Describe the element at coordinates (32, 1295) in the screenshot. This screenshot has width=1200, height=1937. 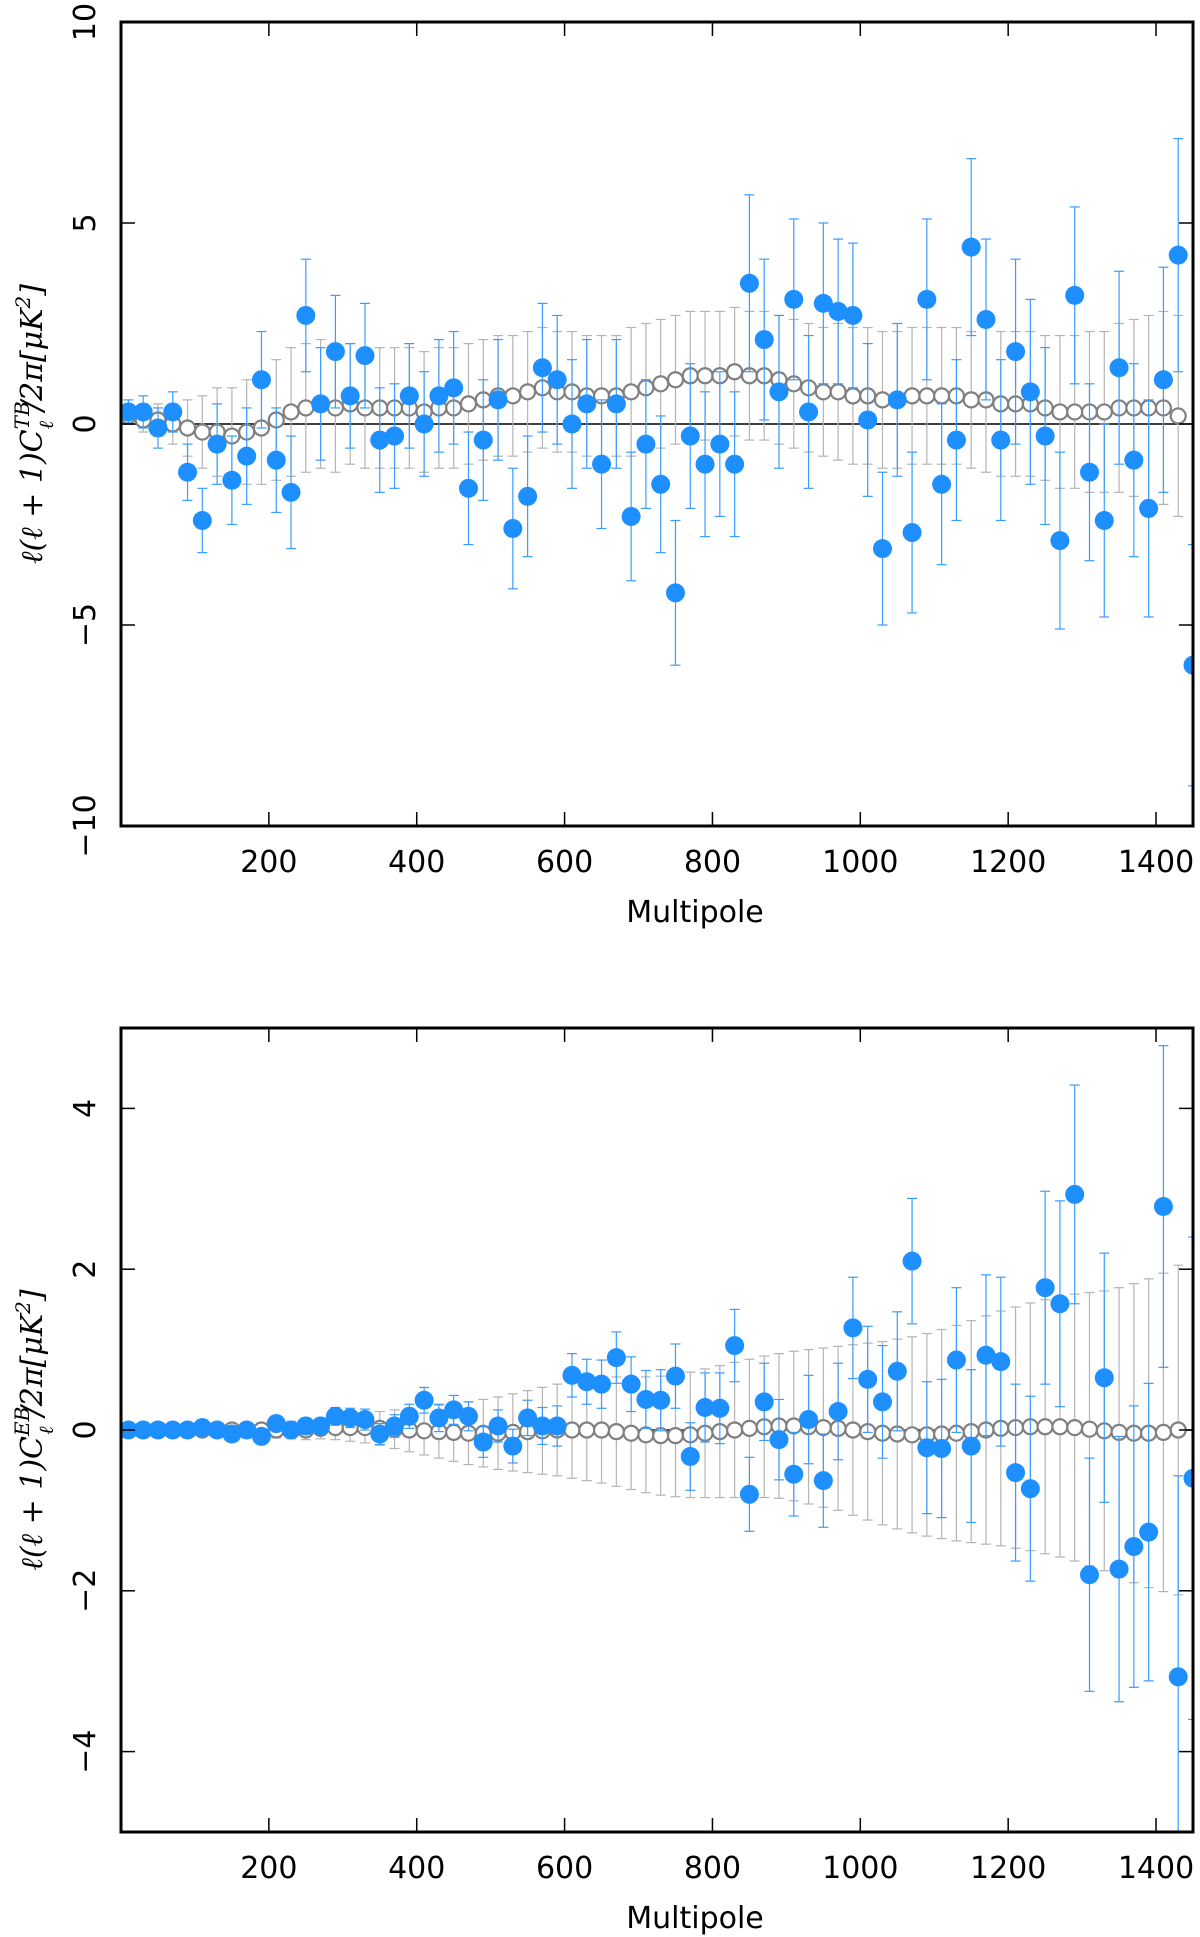
I see `y-title-end: ]` at that location.